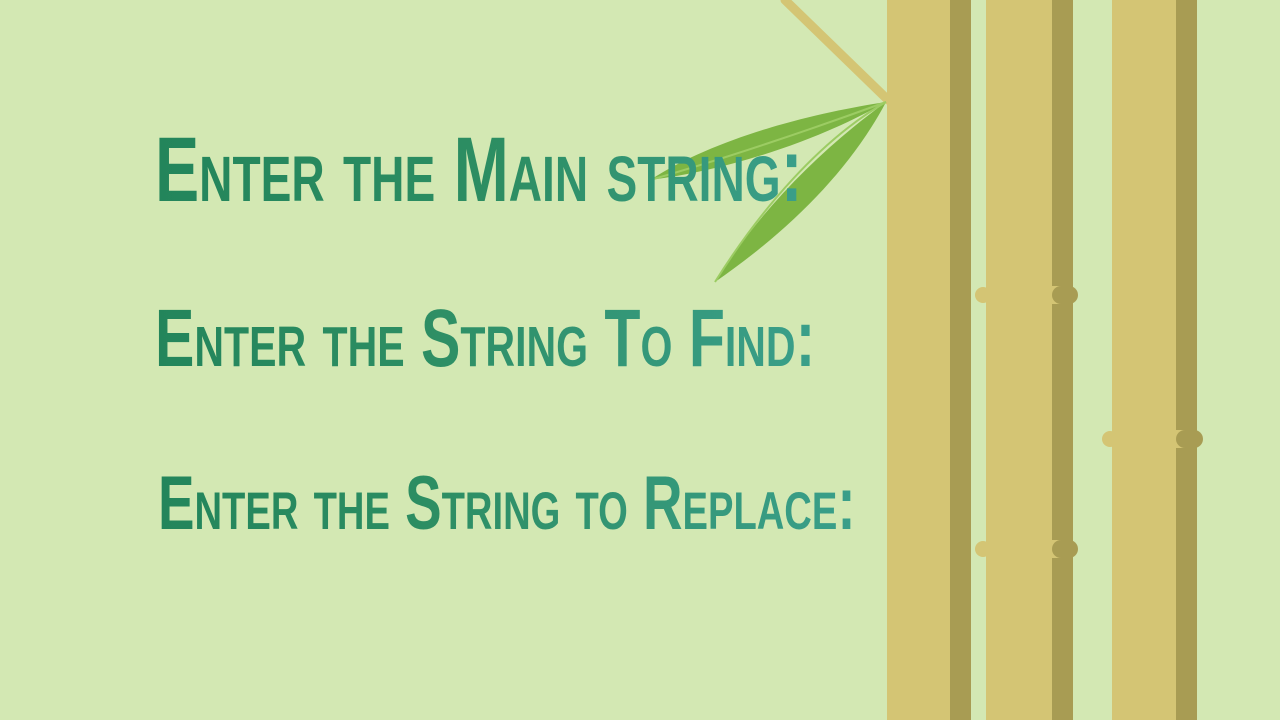 The height and width of the screenshot is (720, 1280). Describe the element at coordinates (507, 503) in the screenshot. I see `replace-string-prompt: Enter the String to Replace:` at that location.